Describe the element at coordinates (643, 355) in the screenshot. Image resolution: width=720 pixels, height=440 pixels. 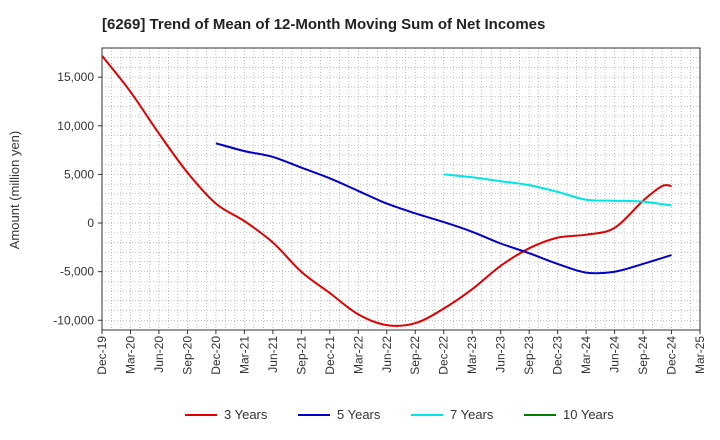
I see `x-tick-label: Sep-24` at that location.